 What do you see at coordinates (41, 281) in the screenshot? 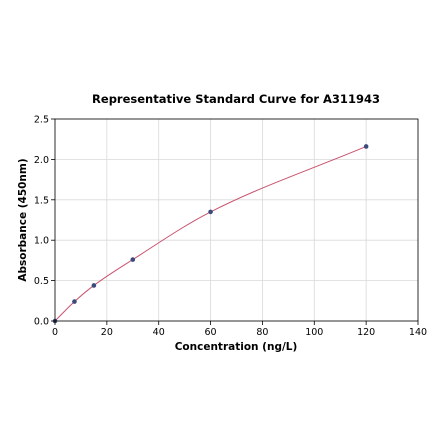
I see `y-tick-label: 0.5` at bounding box center [41, 281].